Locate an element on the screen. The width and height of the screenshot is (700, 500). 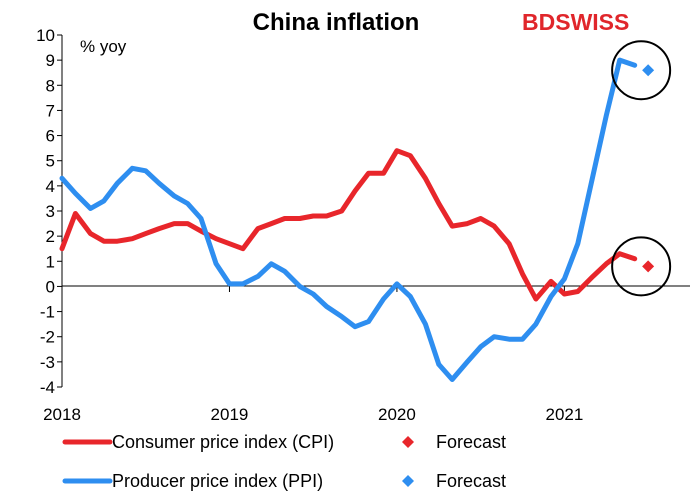
y-tick-label: 4 is located at coordinates (50, 186).